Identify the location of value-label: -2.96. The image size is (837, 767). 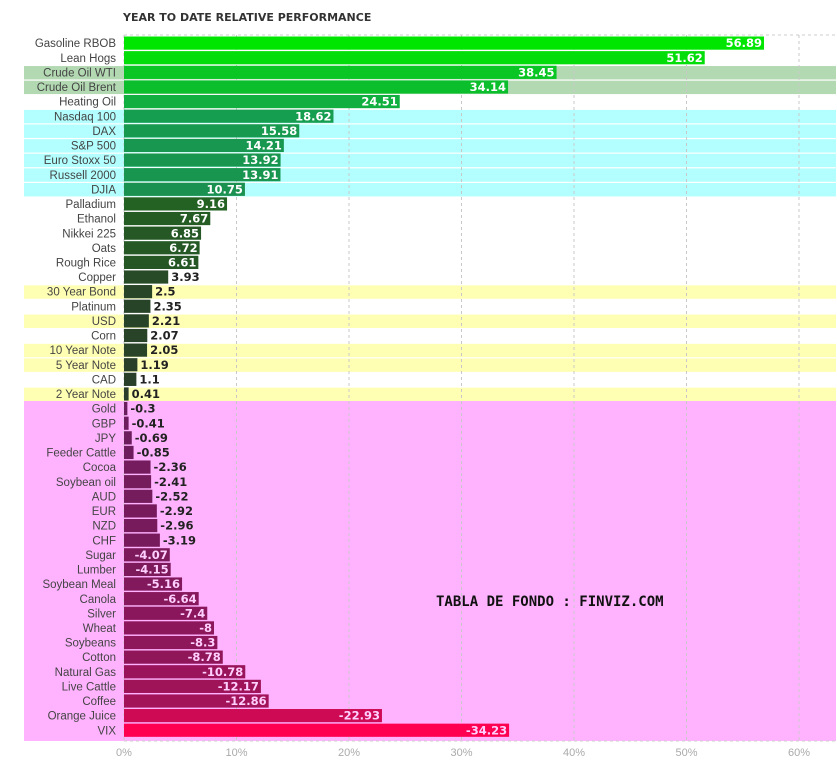
(176, 526).